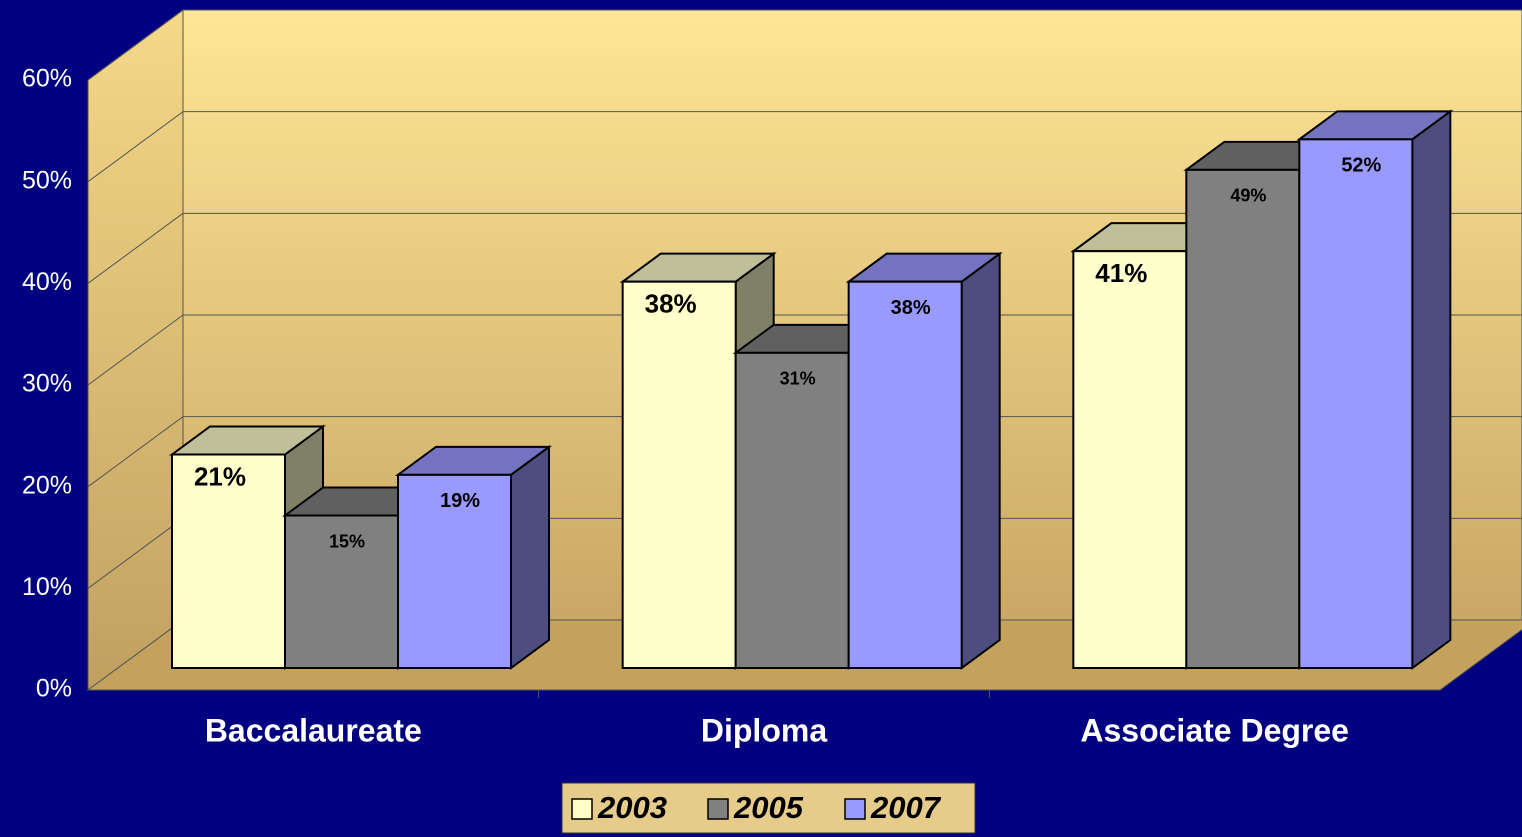 This screenshot has width=1522, height=837. I want to click on y-tick-label: 40%, so click(47, 282).